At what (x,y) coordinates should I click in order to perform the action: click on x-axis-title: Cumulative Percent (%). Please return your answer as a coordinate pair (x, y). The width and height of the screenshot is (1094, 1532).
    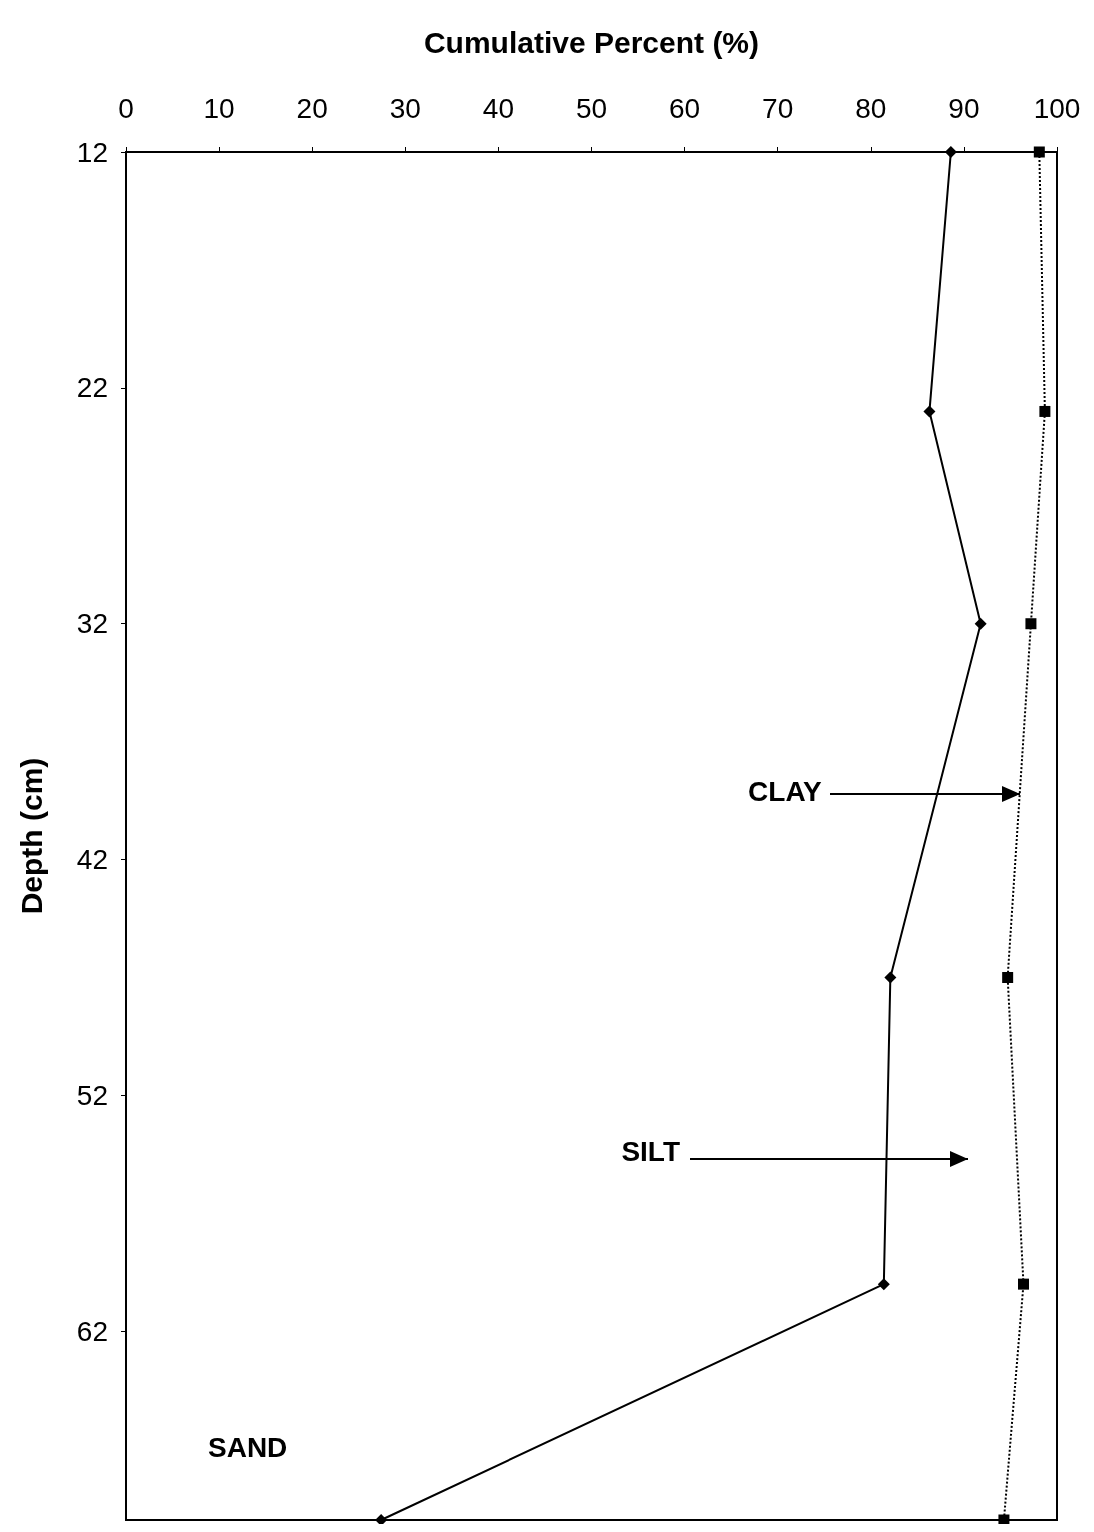
    Looking at the image, I should click on (591, 42).